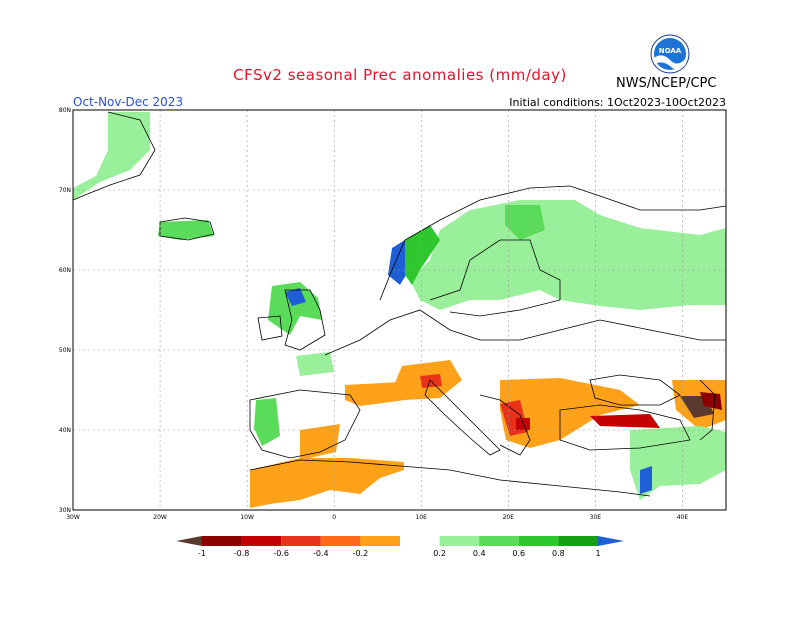 Image resolution: width=800 pixels, height=618 pixels. Describe the element at coordinates (439, 553) in the screenshot. I see `colorbar-label: 0.2` at that location.